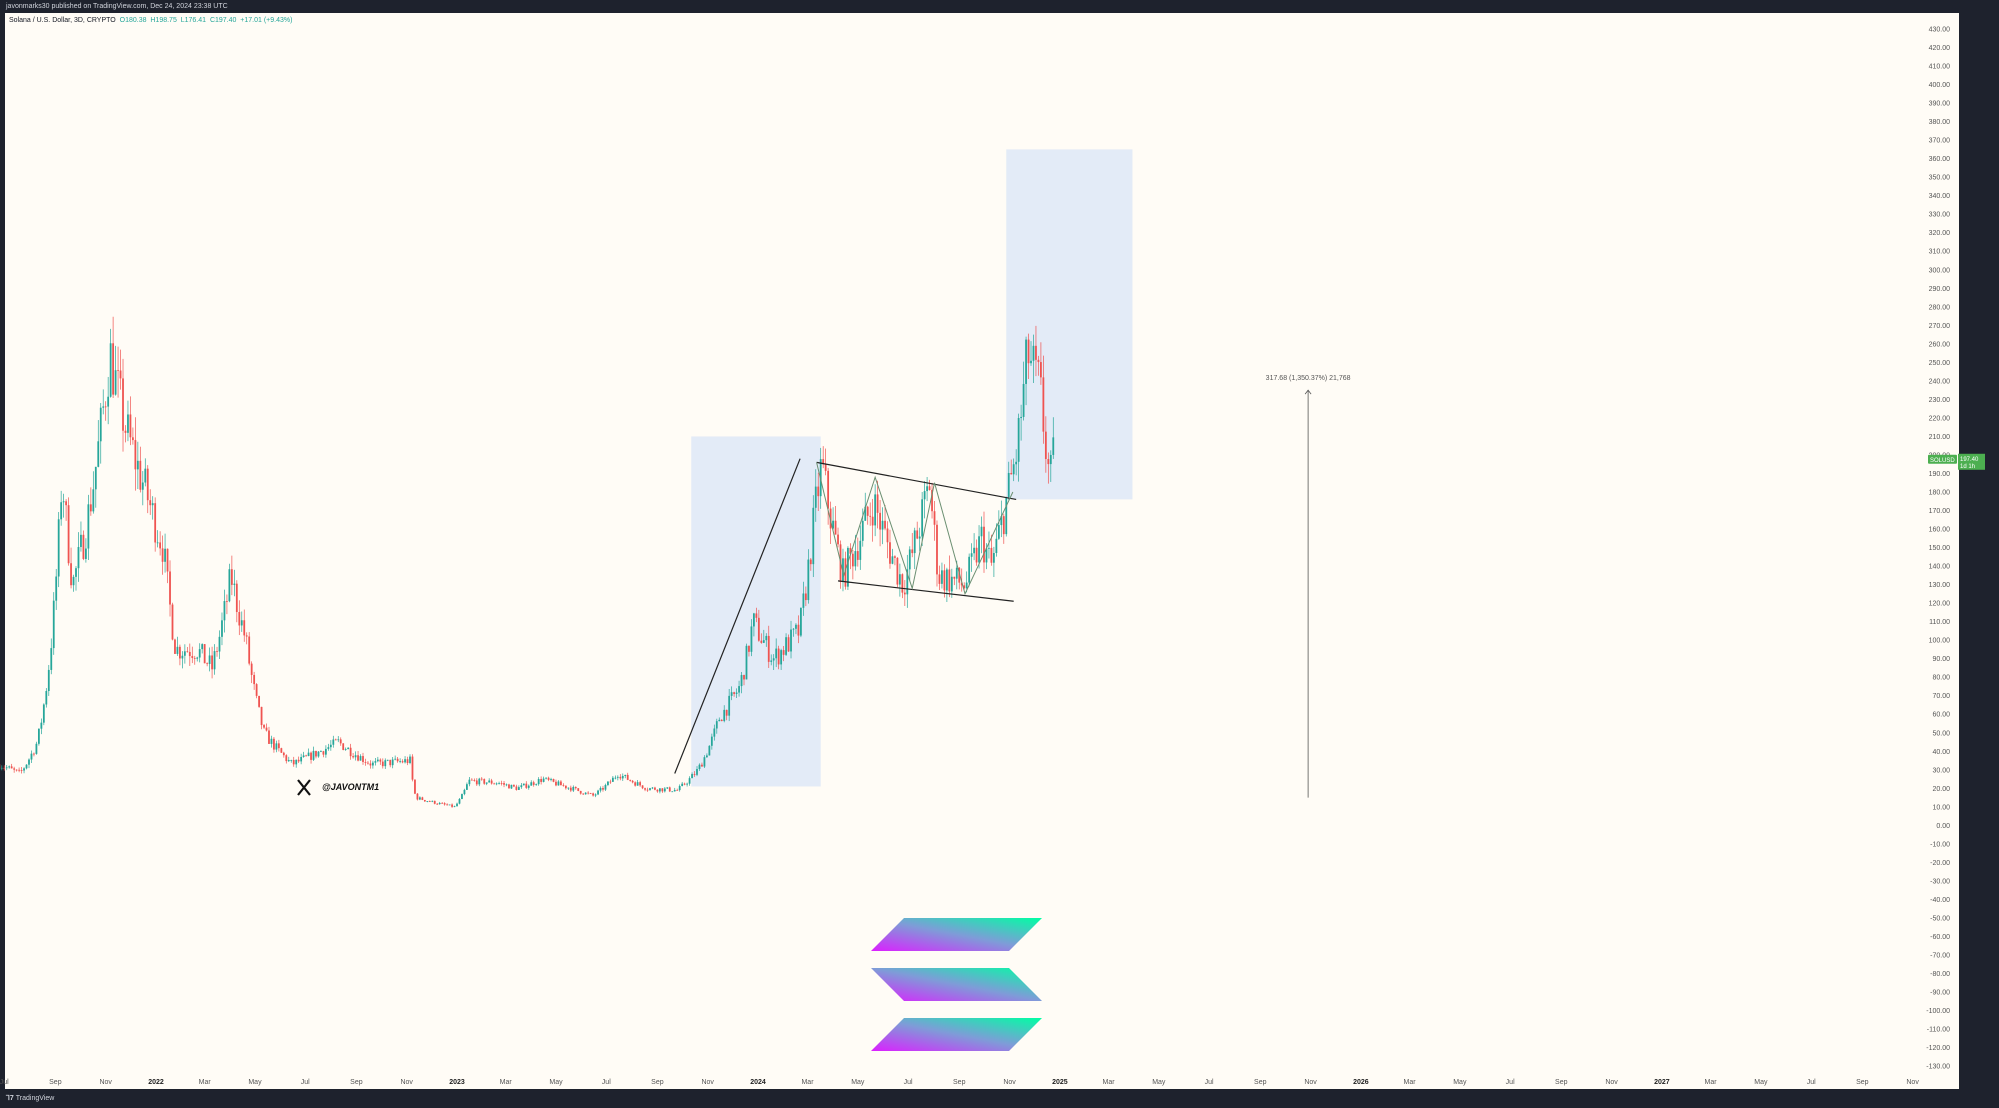 Image resolution: width=1999 pixels, height=1108 pixels. Describe the element at coordinates (1209, 1082) in the screenshot. I see `x-tick-label: Jul` at that location.